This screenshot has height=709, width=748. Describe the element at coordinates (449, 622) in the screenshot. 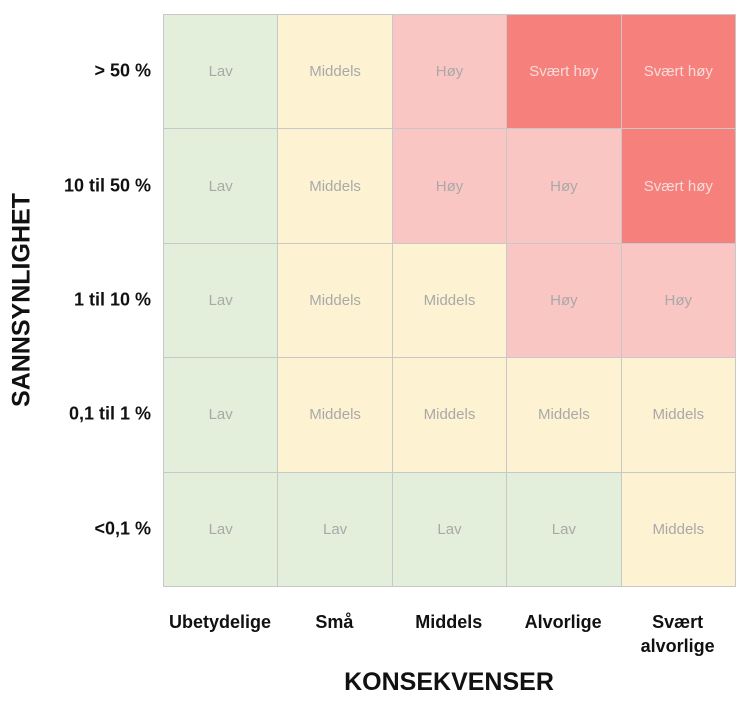

I see `column-label: Middels` at that location.